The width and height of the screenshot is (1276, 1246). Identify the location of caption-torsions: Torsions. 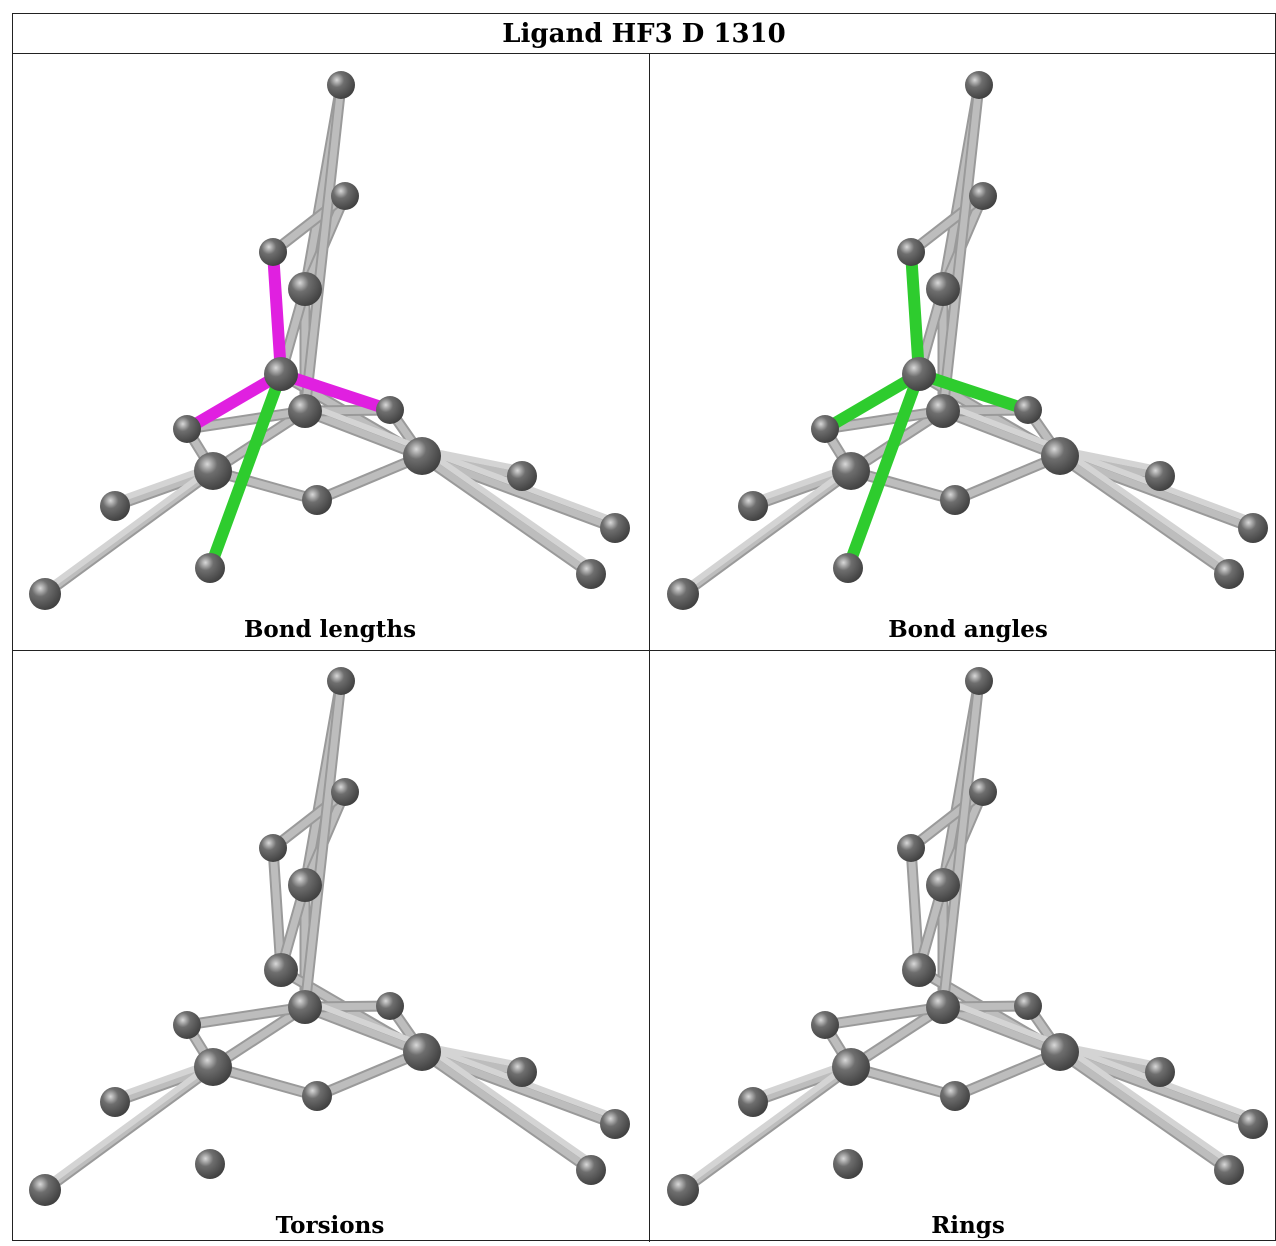
(330, 1225).